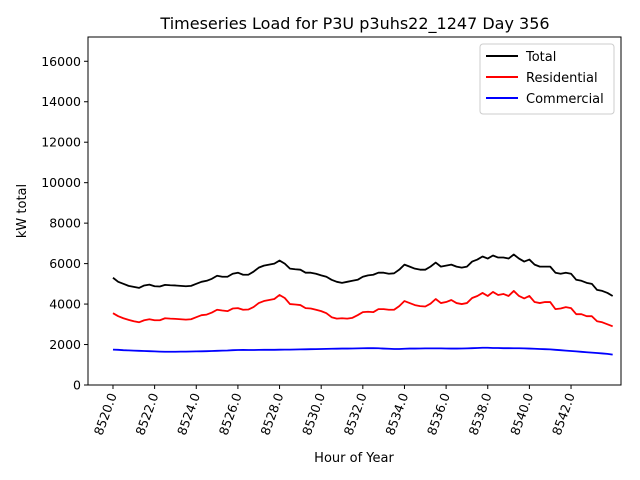 The width and height of the screenshot is (640, 480). I want to click on y-tick-label: 8000, so click(65, 223).